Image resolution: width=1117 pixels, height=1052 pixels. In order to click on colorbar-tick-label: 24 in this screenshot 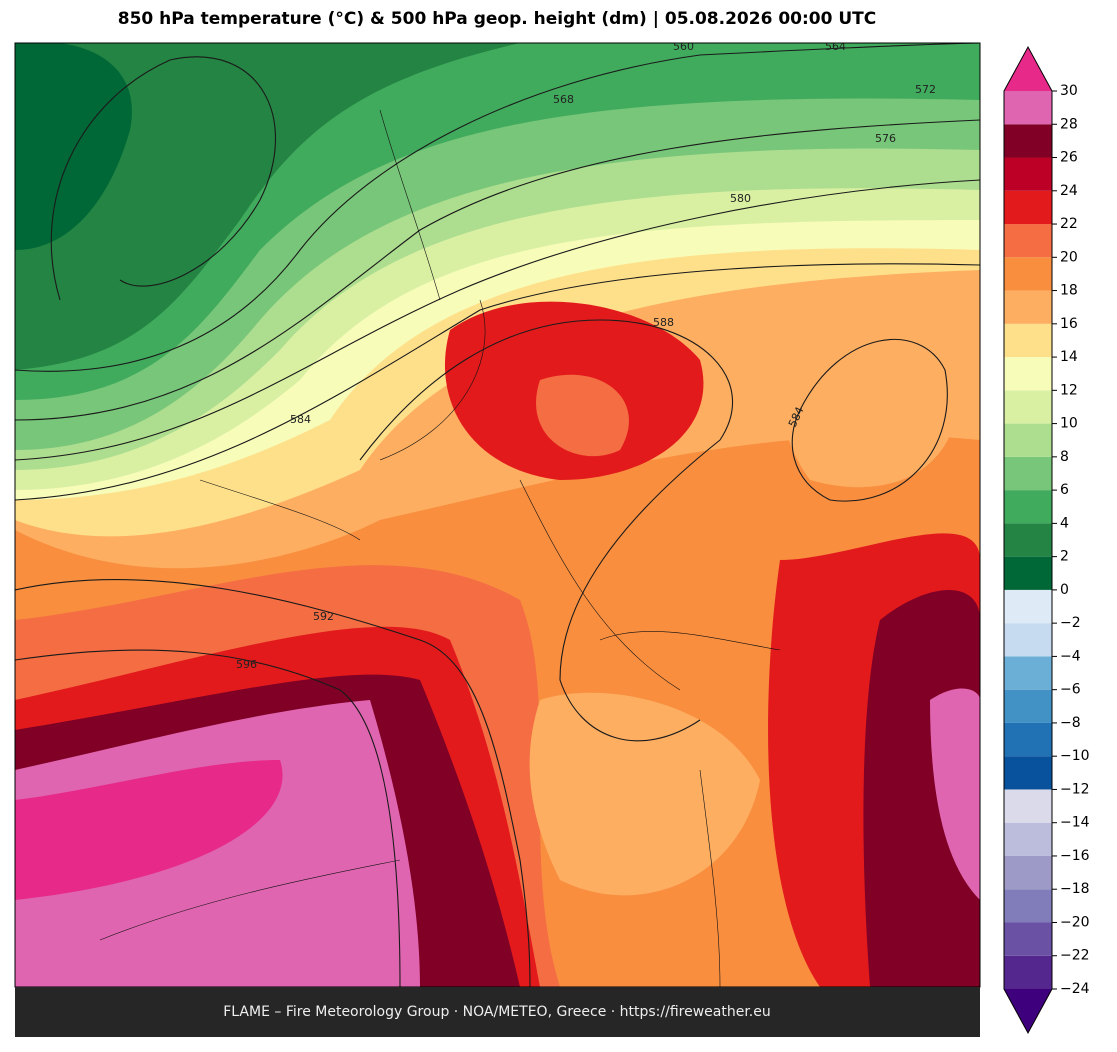, I will do `click(1069, 191)`.